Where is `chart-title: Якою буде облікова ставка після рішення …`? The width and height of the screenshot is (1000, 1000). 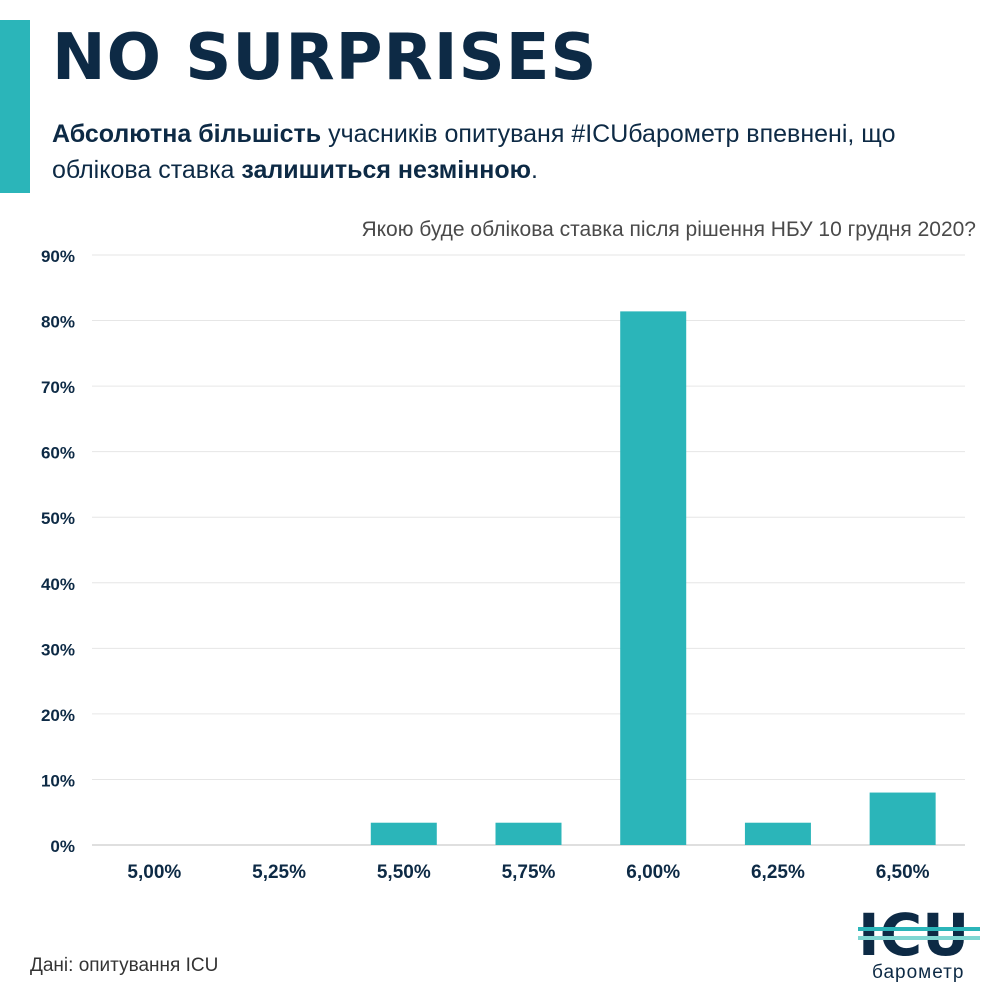 chart-title: Якою буде облікова ставка після рішення … is located at coordinates (668, 229).